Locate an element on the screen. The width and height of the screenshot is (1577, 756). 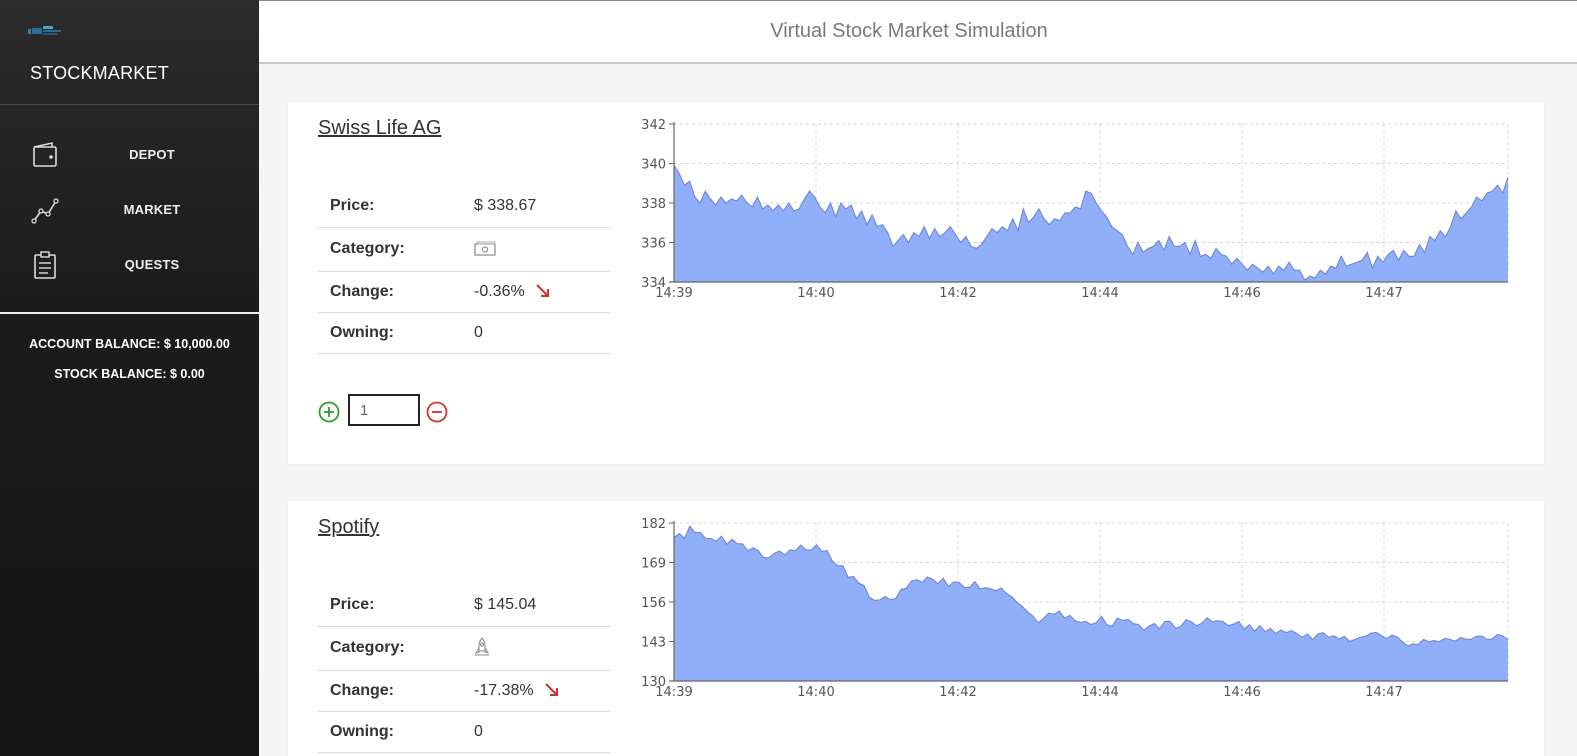
logo-icon is located at coordinates (44, 30).